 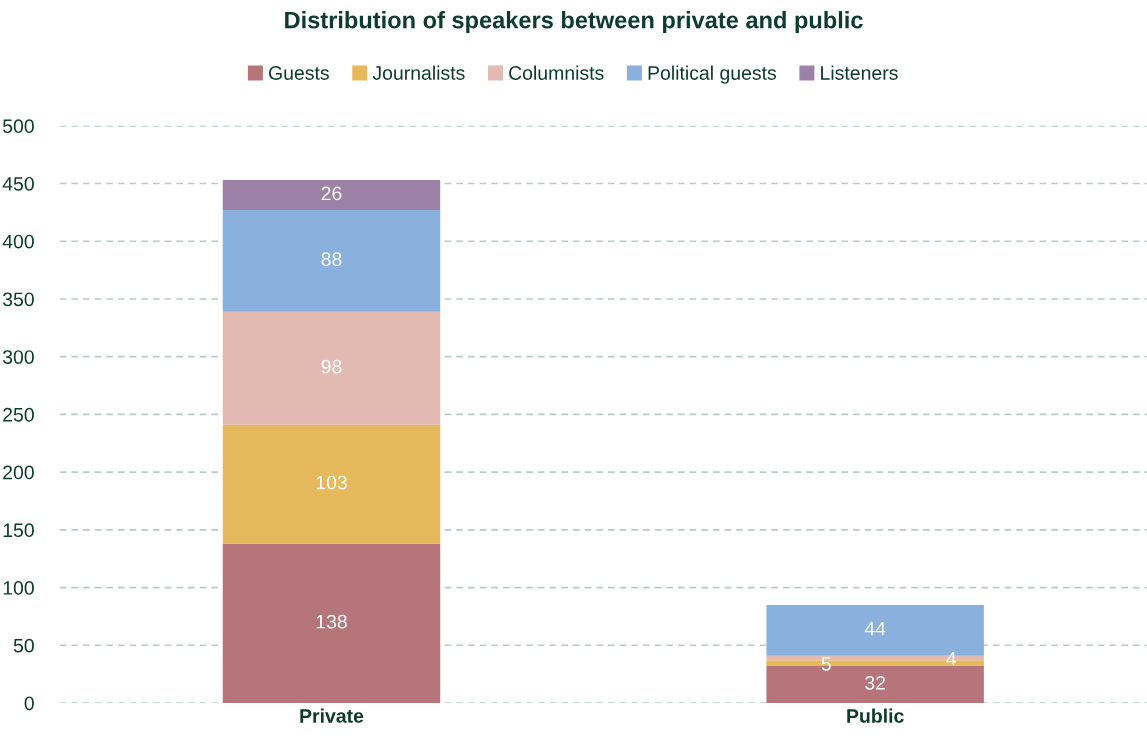 What do you see at coordinates (18, 183) in the screenshot?
I see `y-tick-label: 450` at bounding box center [18, 183].